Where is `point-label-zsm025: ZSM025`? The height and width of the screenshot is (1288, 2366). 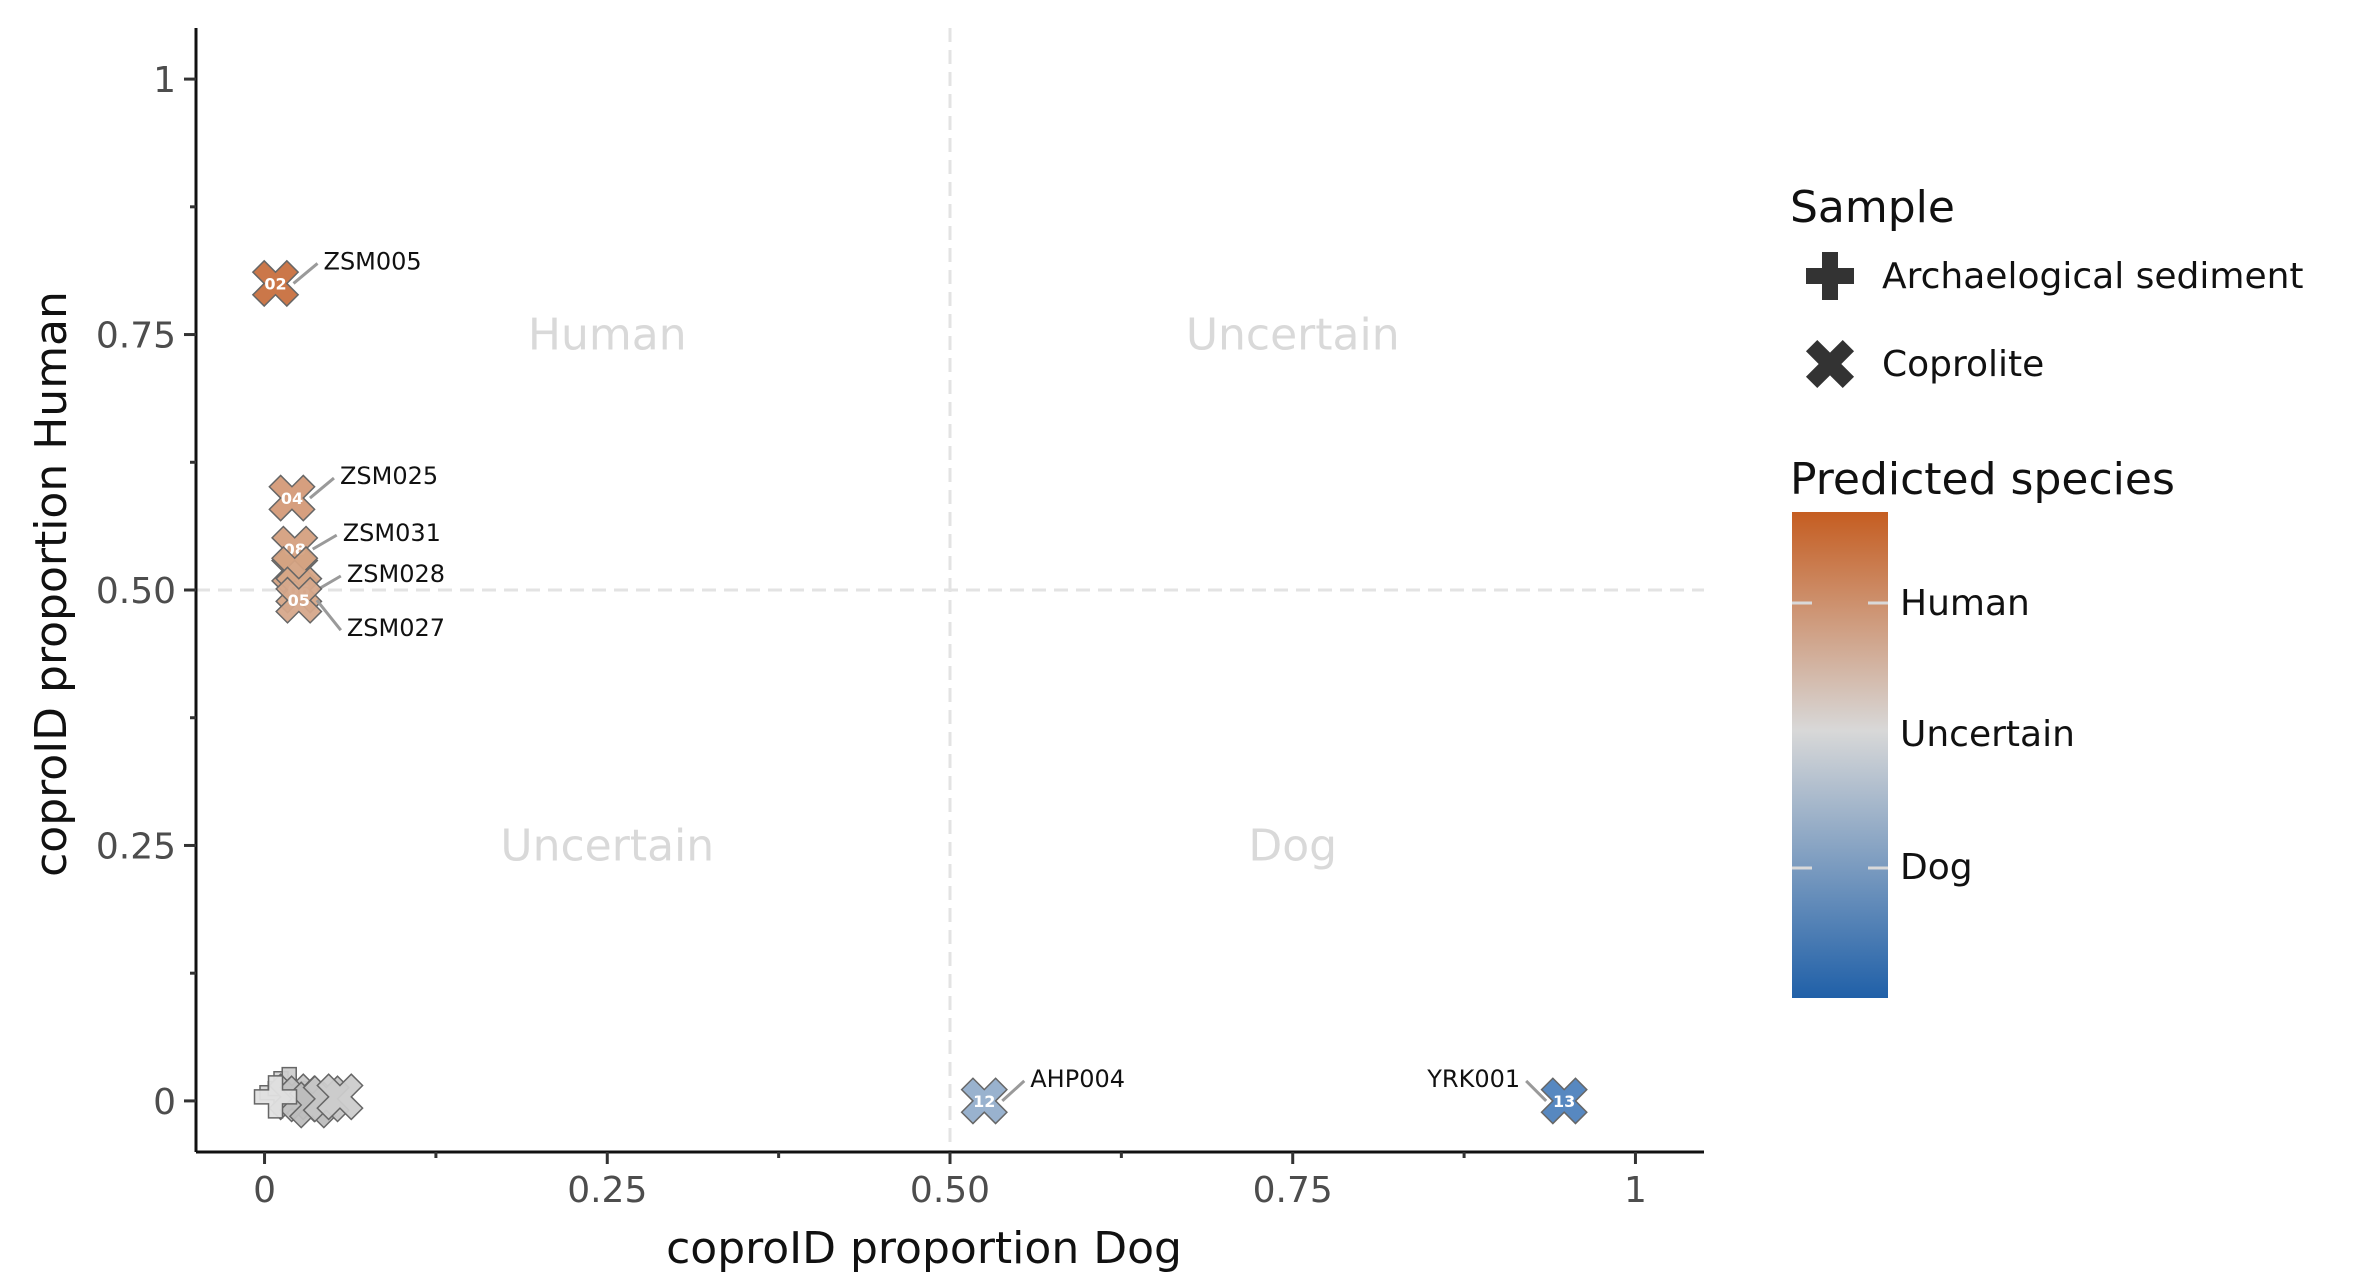 point-label-zsm025: ZSM025 is located at coordinates (389, 476).